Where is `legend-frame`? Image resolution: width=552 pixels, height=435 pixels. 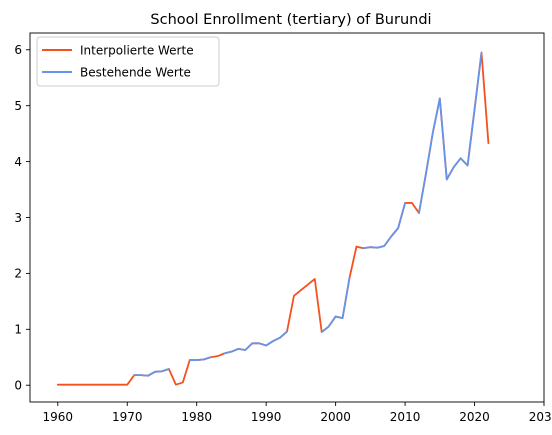
legend-frame is located at coordinates (128, 61).